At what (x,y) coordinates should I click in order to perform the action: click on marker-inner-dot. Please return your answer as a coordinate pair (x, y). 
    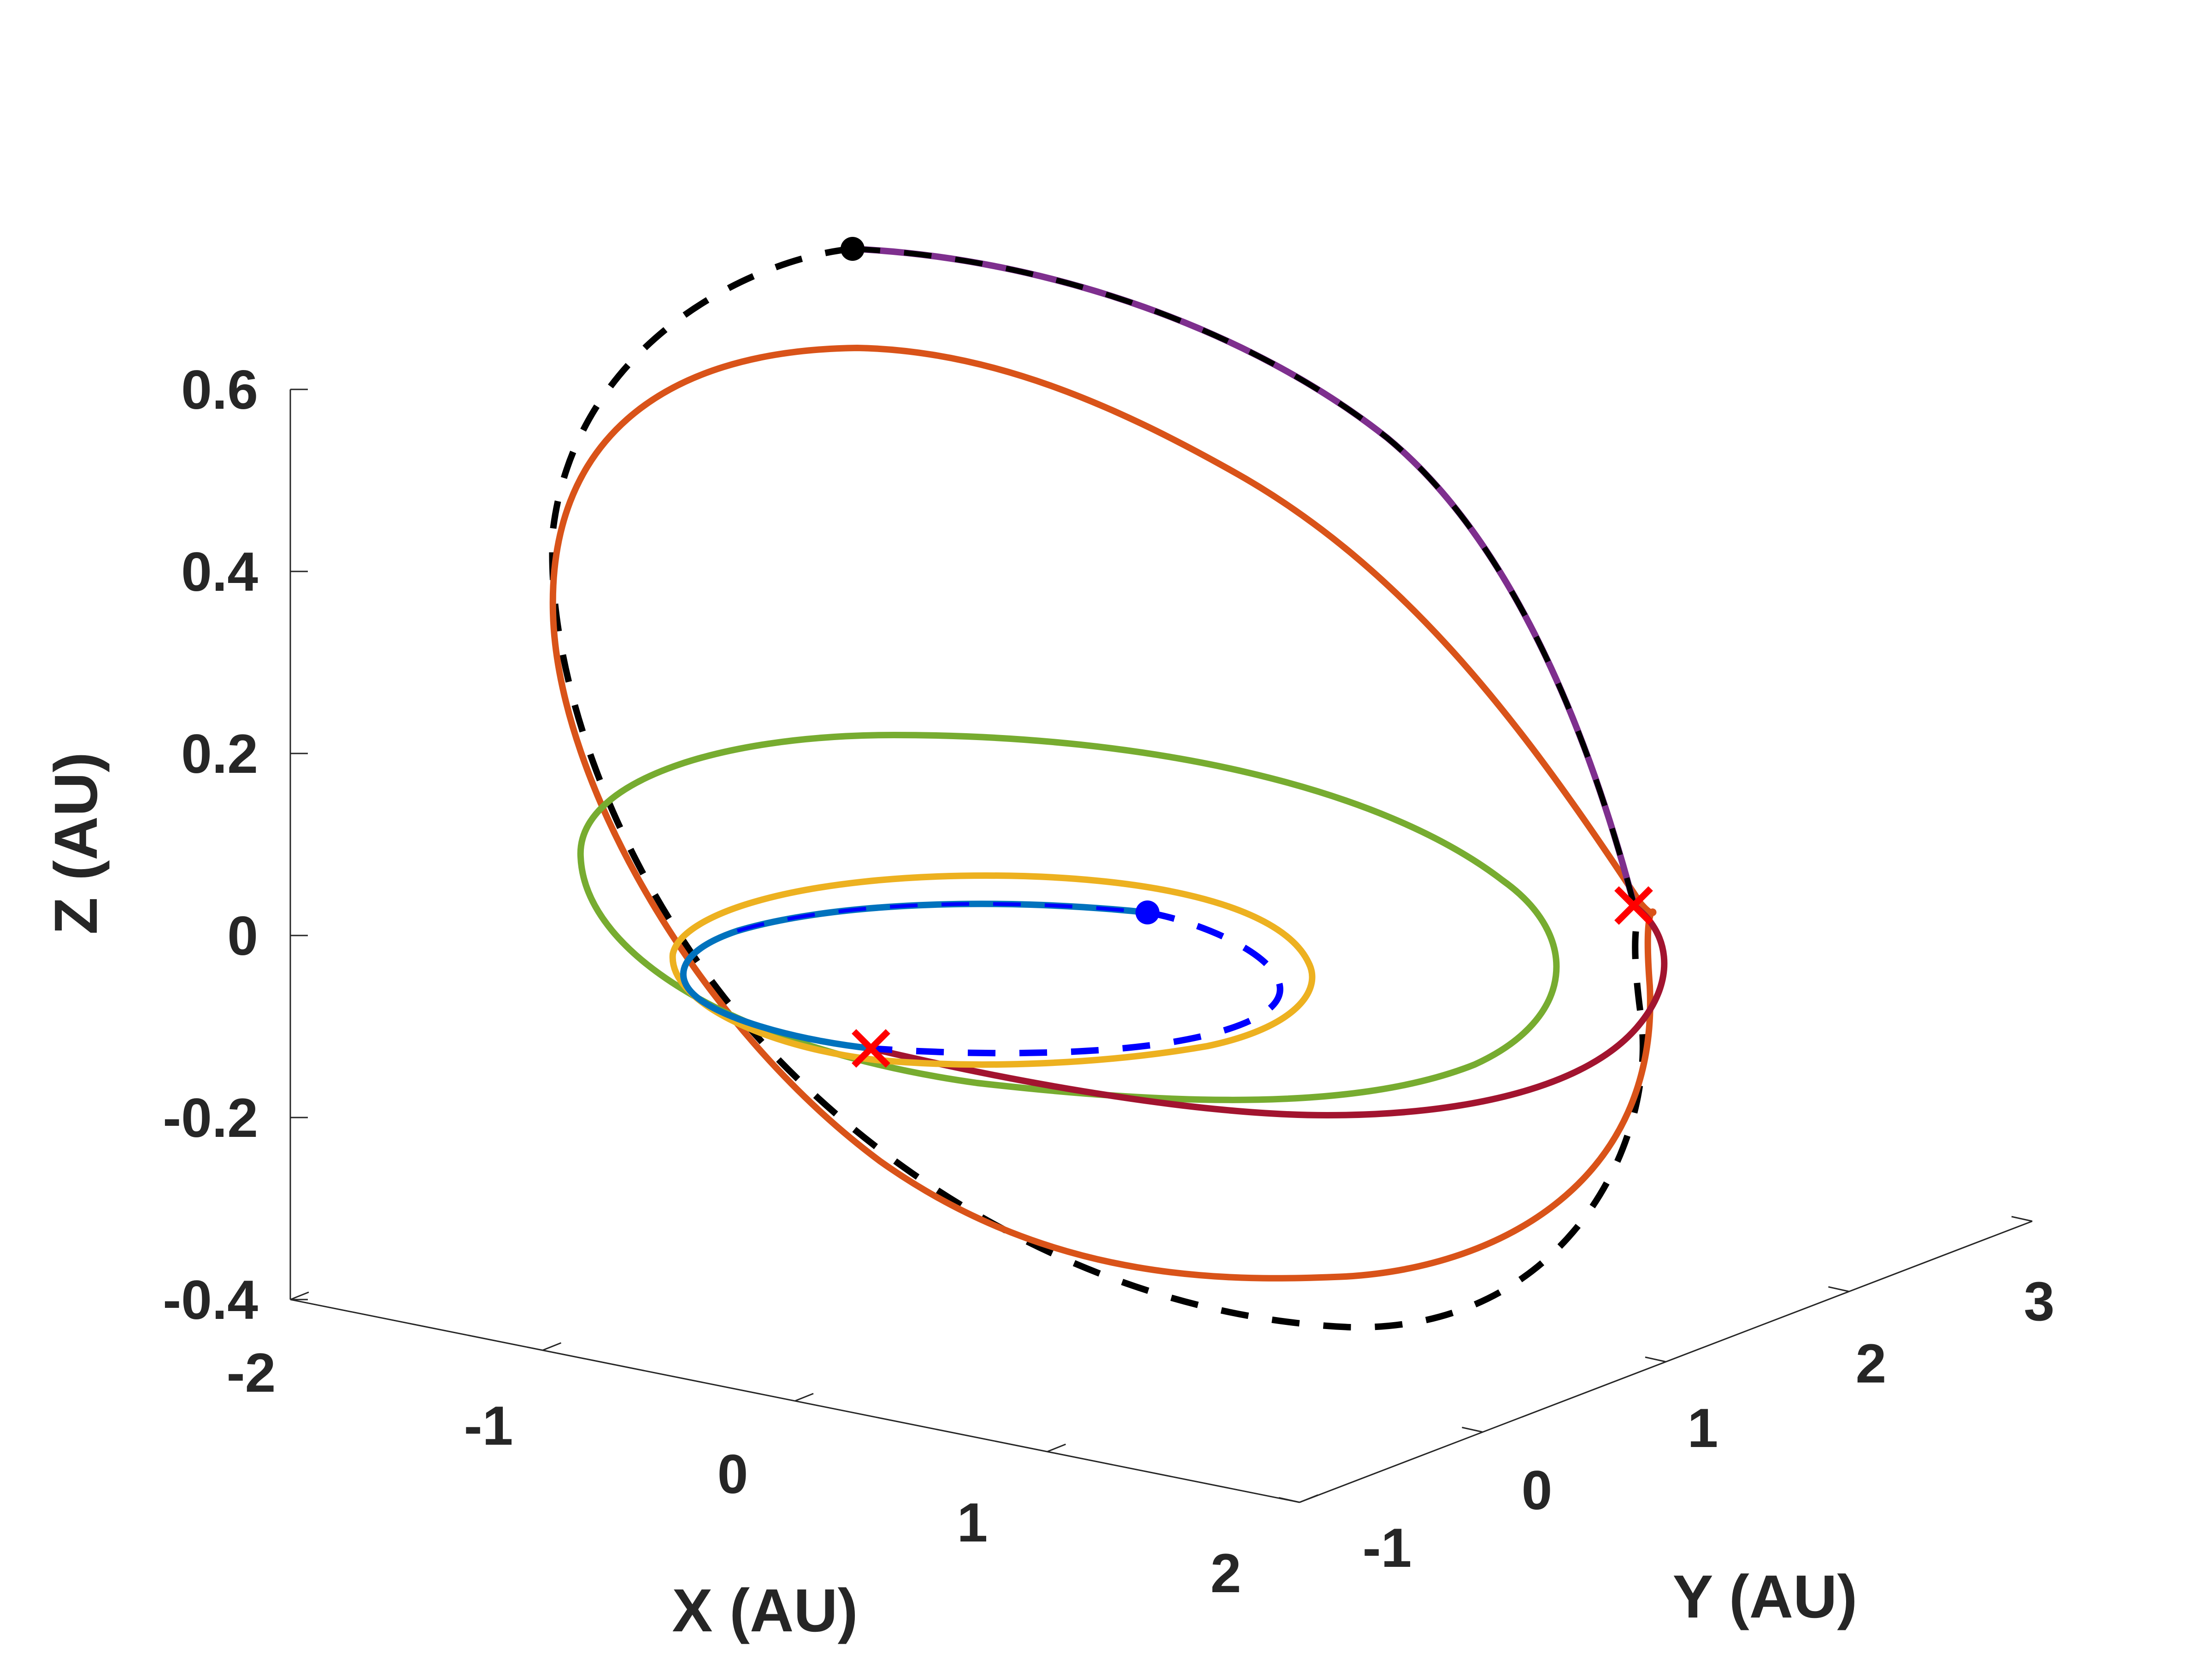
    Looking at the image, I should click on (1147, 912).